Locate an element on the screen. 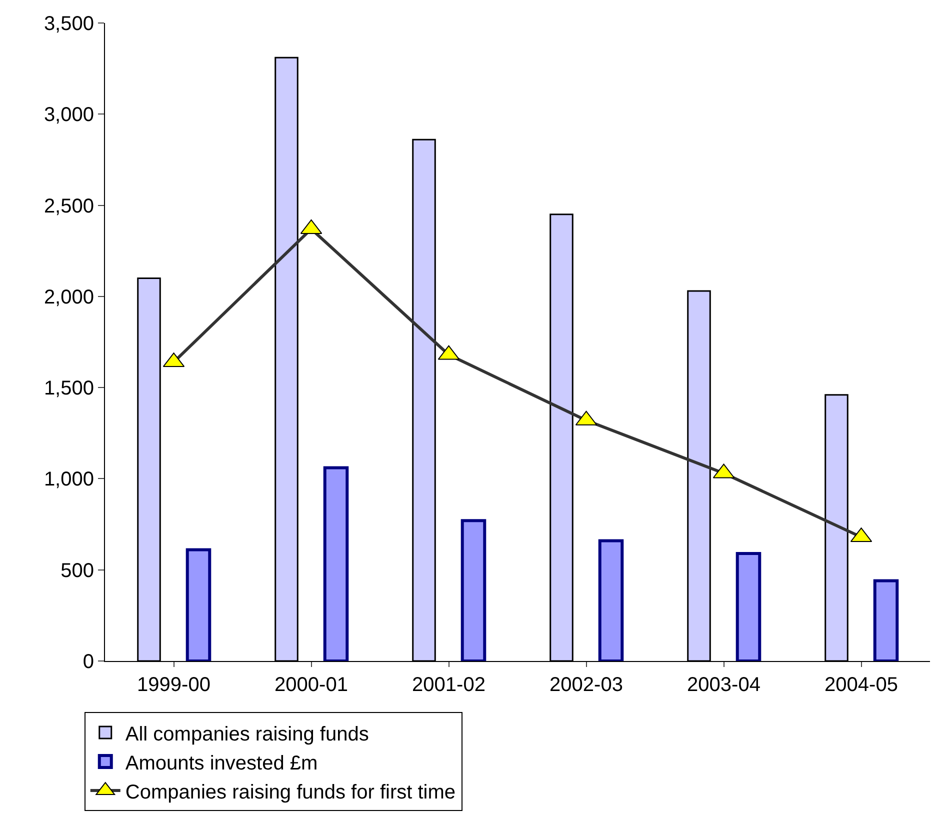 The width and height of the screenshot is (935, 820). x-tick-label: 2002-03 is located at coordinates (586, 685).